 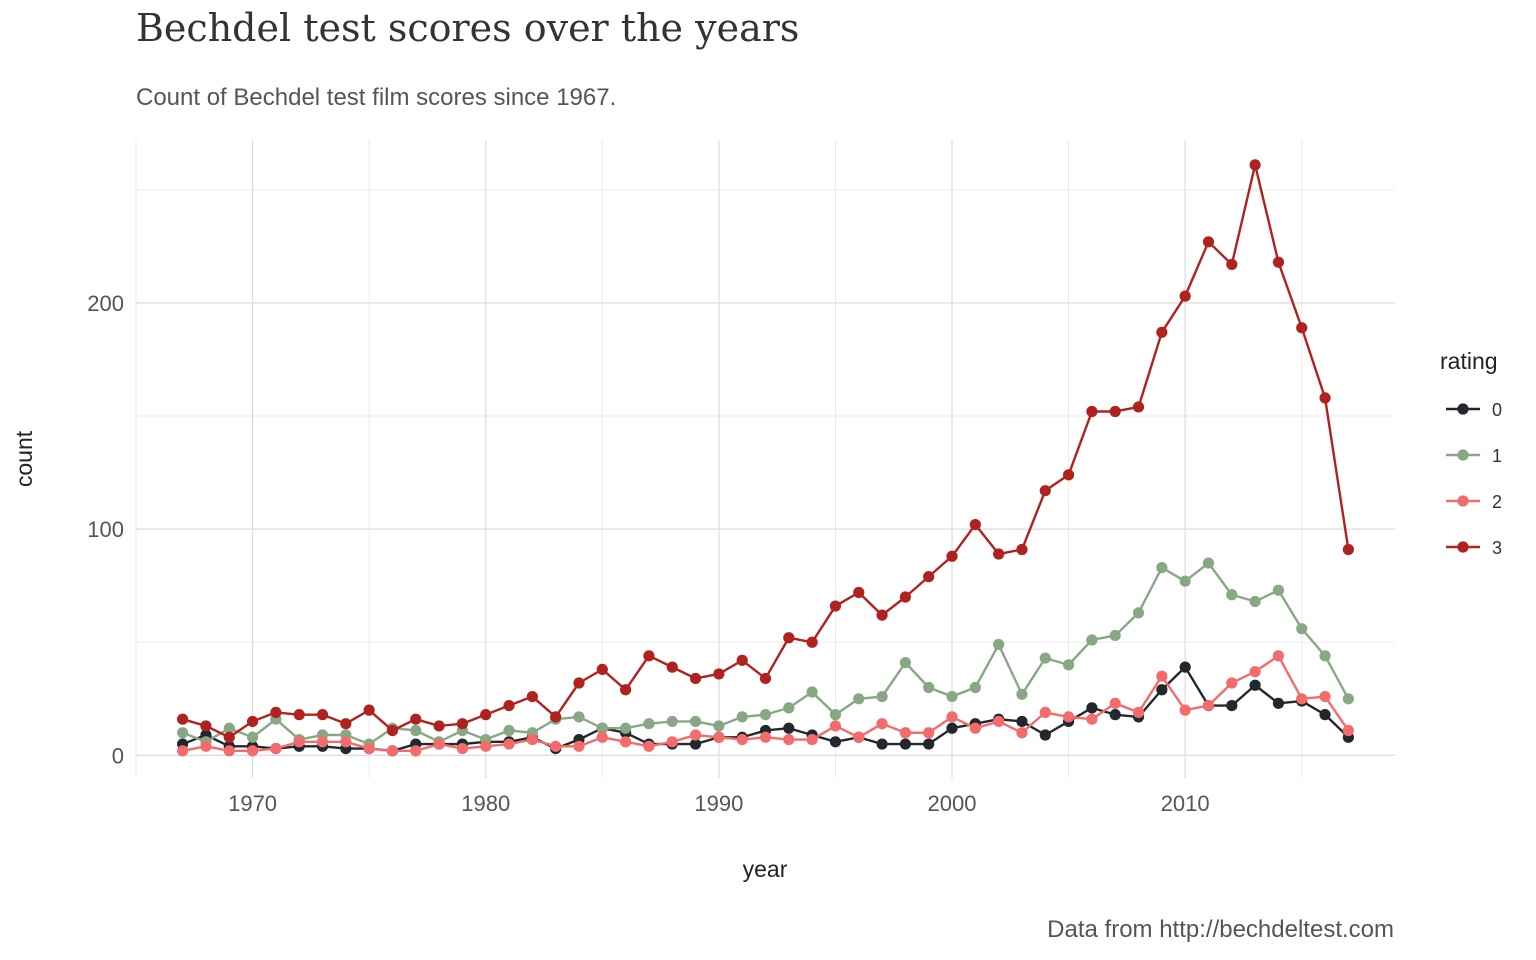 What do you see at coordinates (1497, 410) in the screenshot?
I see `legend-label: 0` at bounding box center [1497, 410].